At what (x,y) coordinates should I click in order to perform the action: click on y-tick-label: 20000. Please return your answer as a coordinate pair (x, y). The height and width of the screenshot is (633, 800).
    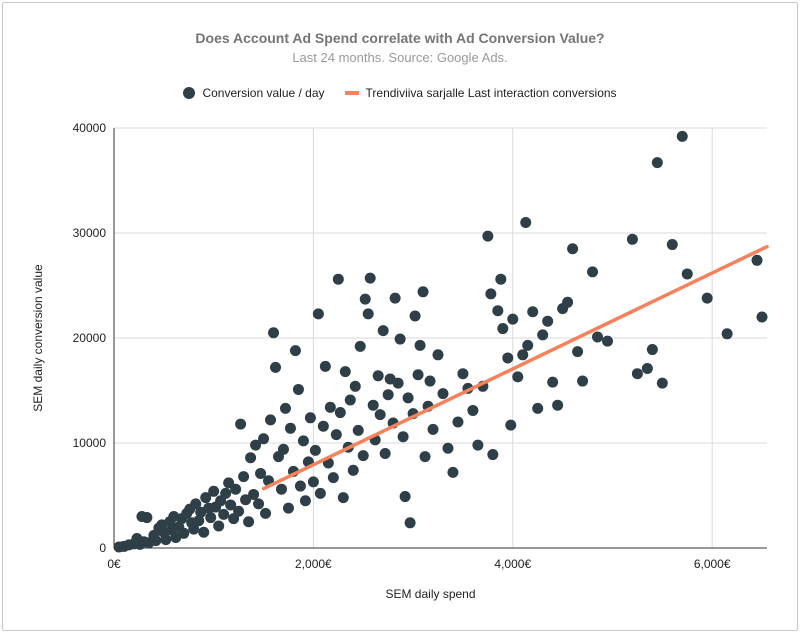
    Looking at the image, I should click on (90, 338).